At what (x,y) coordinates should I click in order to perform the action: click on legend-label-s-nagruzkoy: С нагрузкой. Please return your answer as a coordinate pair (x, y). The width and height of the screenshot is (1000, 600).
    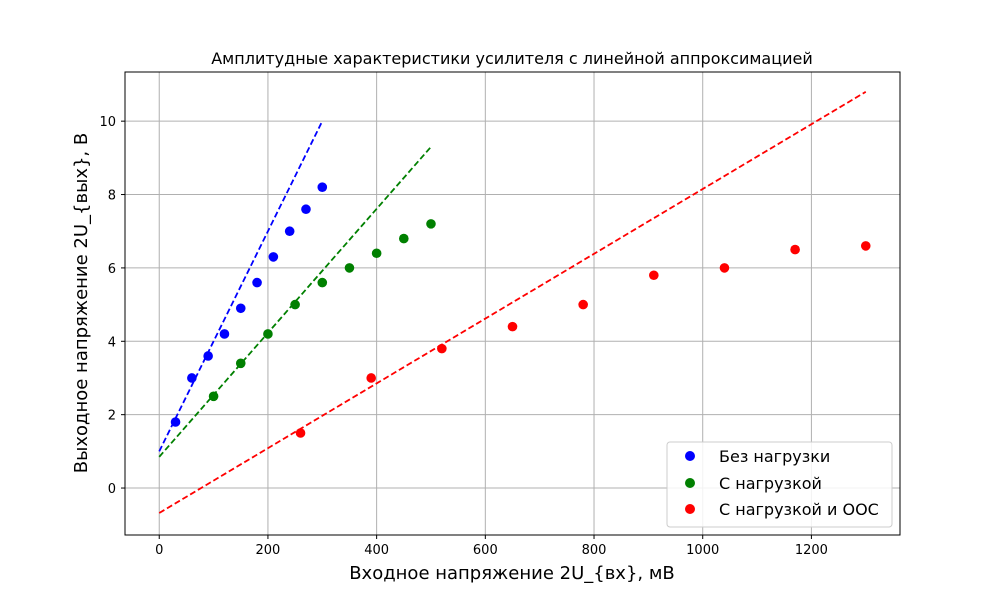
    Looking at the image, I should click on (770, 483).